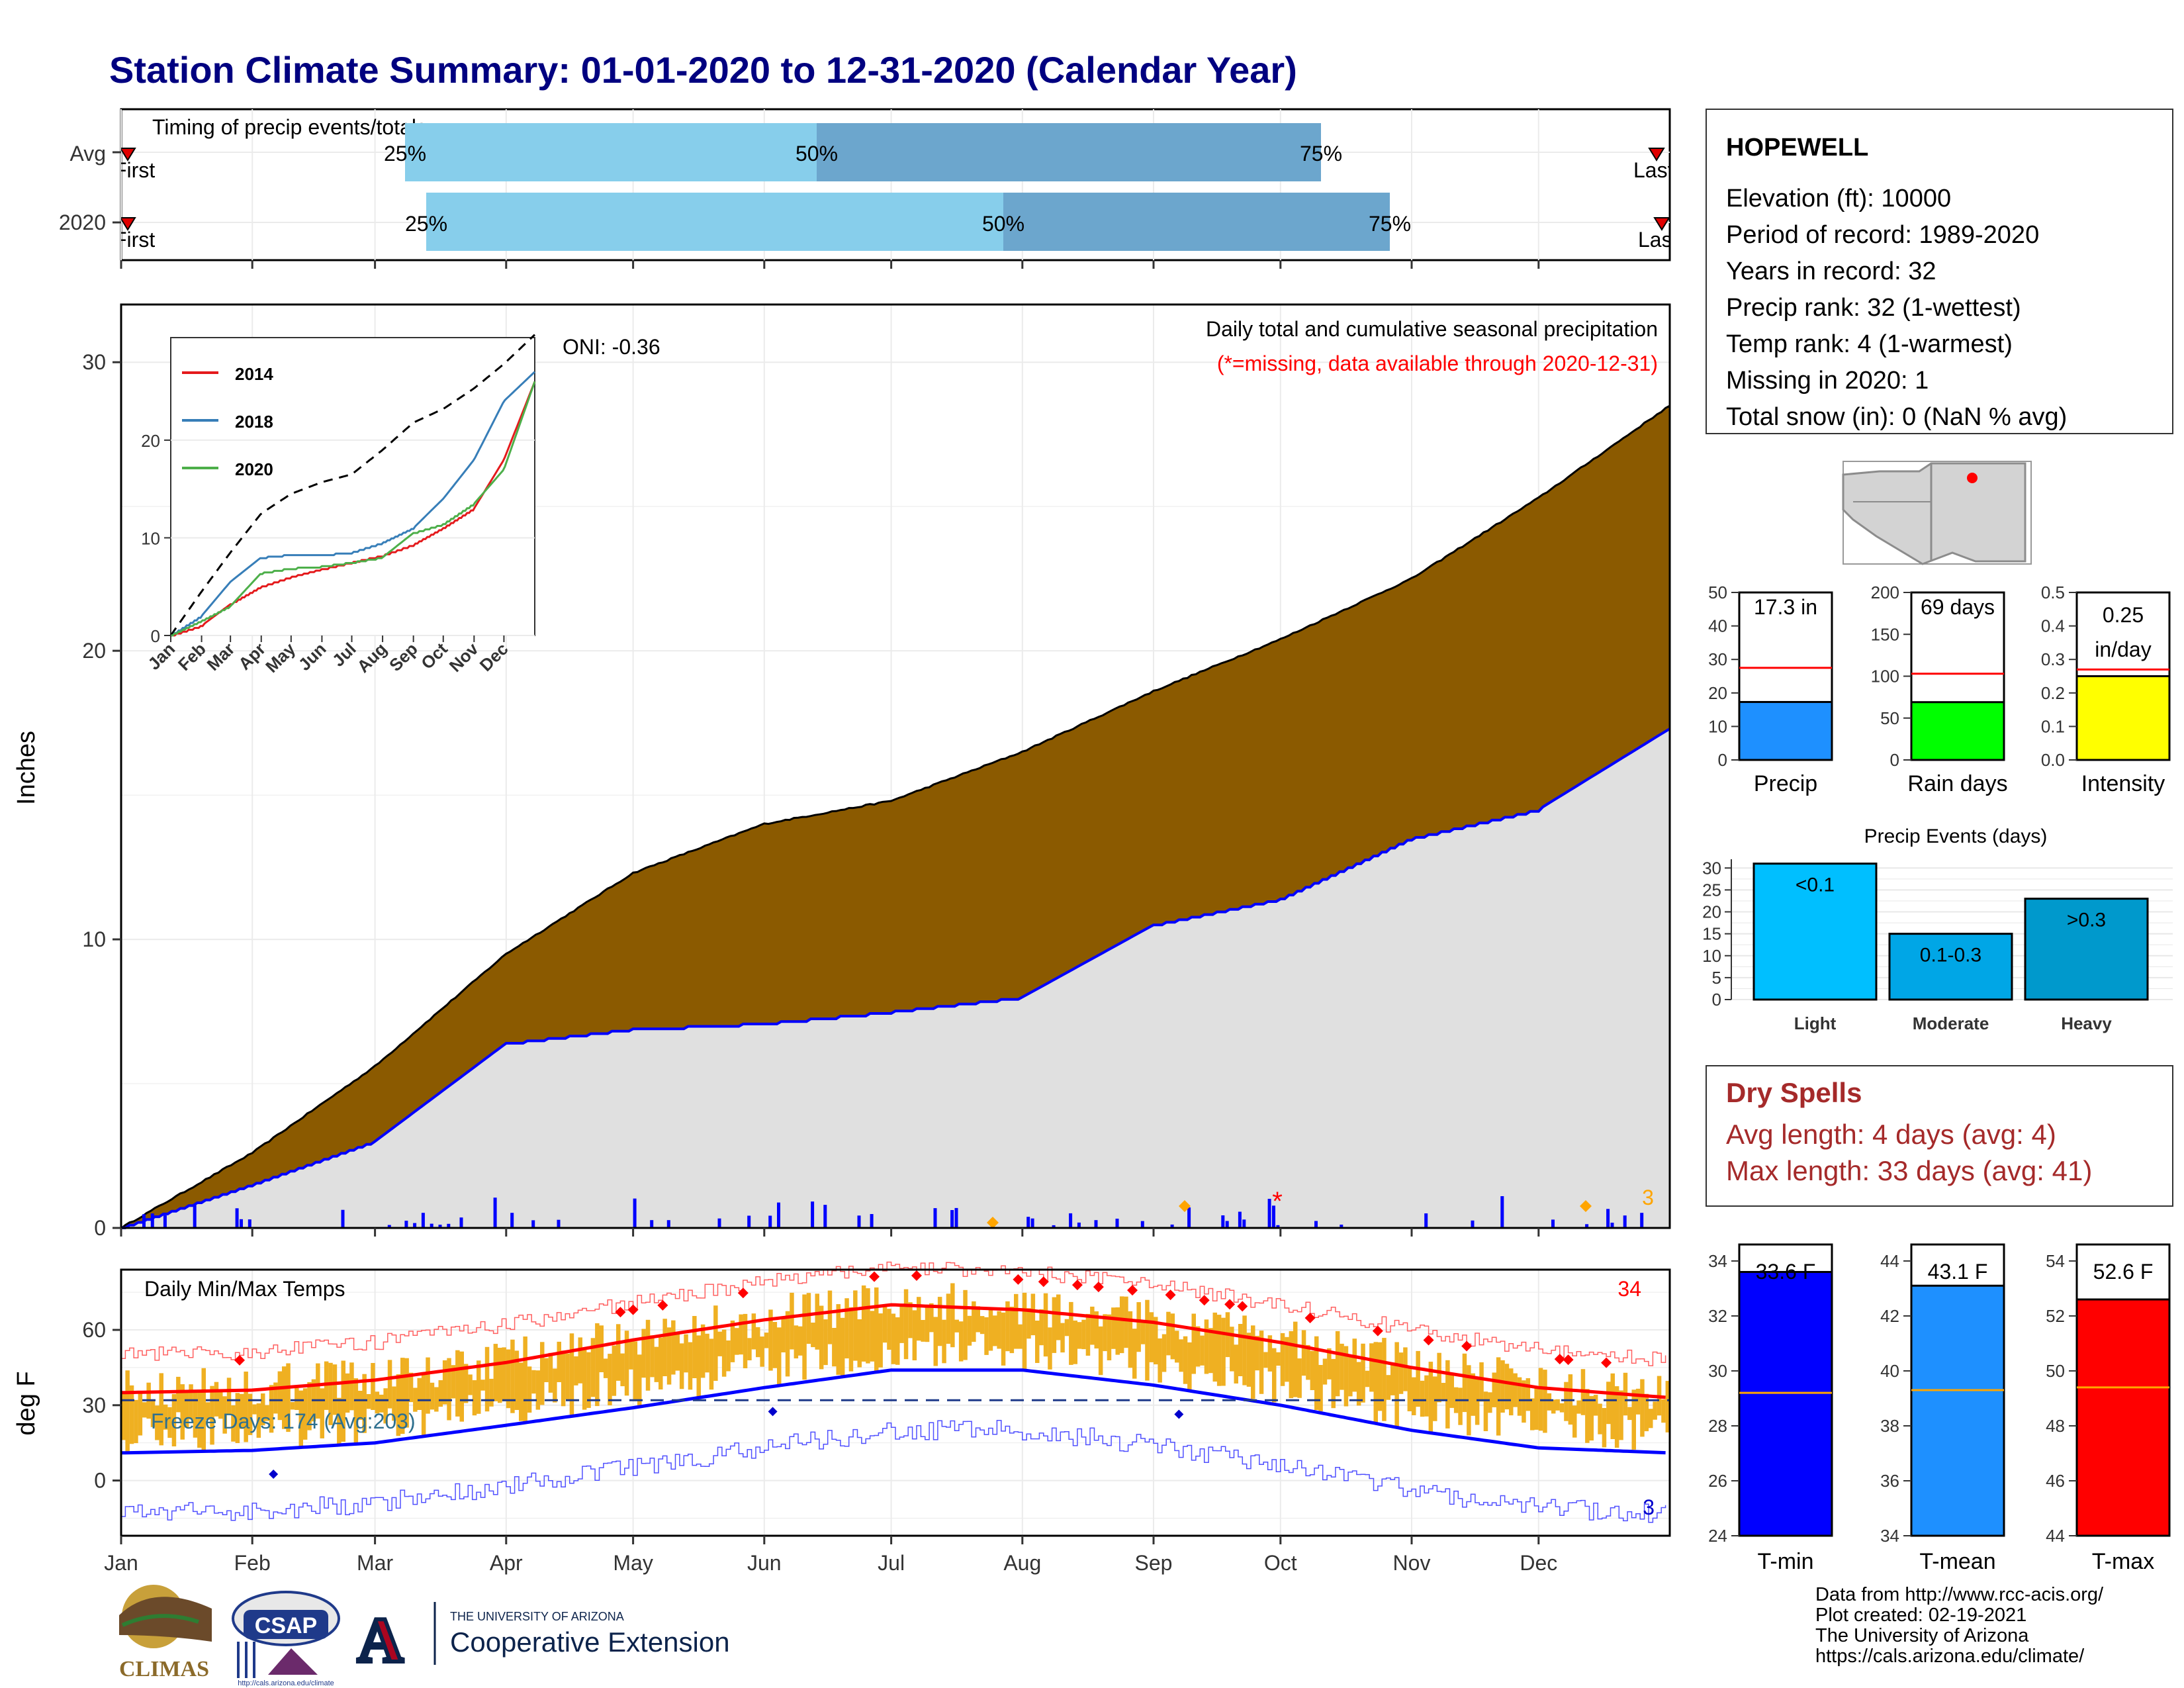 The image size is (2184, 1688). What do you see at coordinates (2123, 615) in the screenshot?
I see `summary-bar-value-label: 0.25` at bounding box center [2123, 615].